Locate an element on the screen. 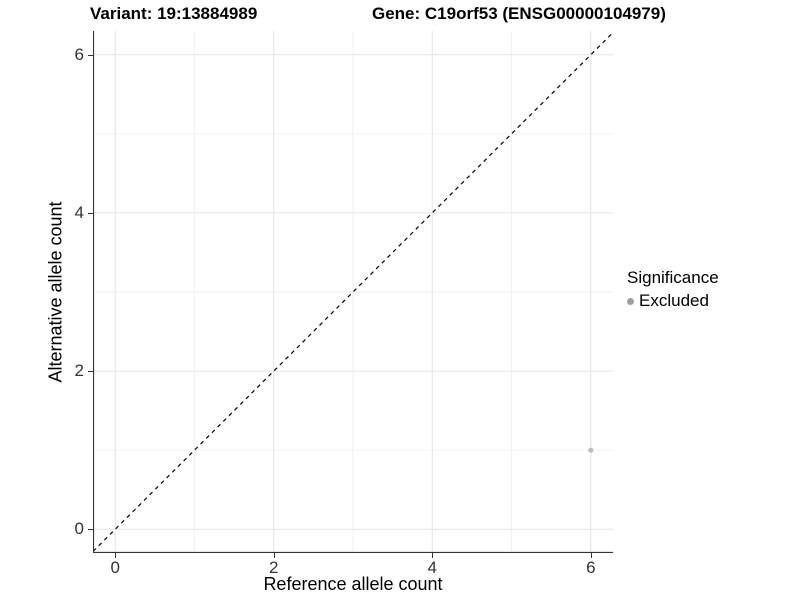 The width and height of the screenshot is (800, 600). y-axis-label: Alternative allele count is located at coordinates (55, 292).